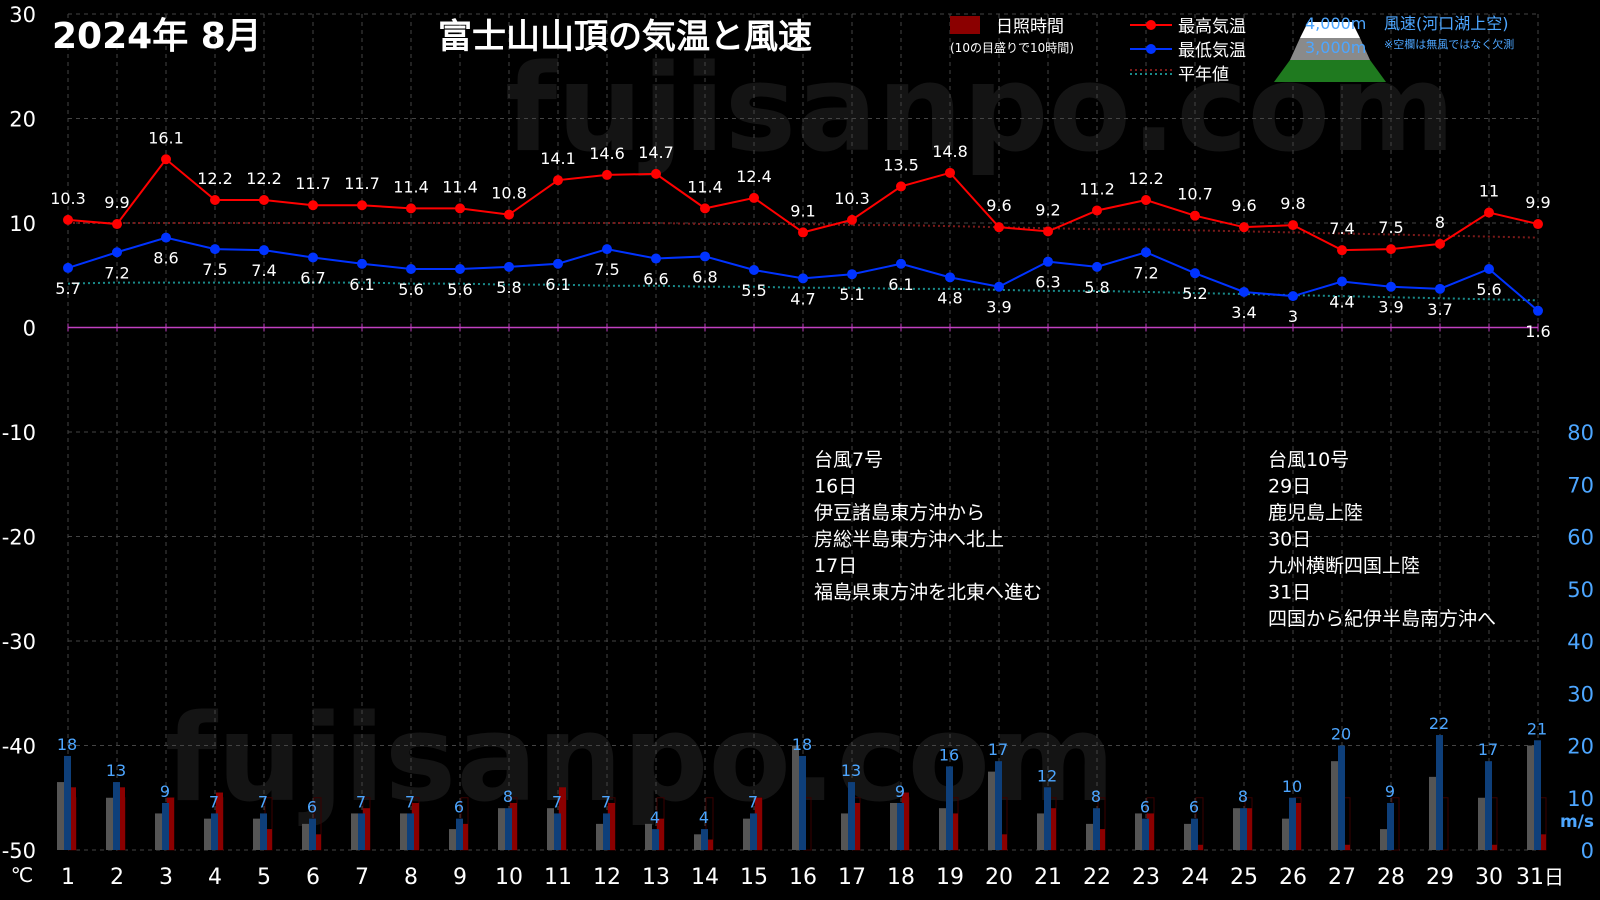  Describe the element at coordinates (1390, 307) in the screenshot. I see `min-temp-value-label: 3.9` at that location.